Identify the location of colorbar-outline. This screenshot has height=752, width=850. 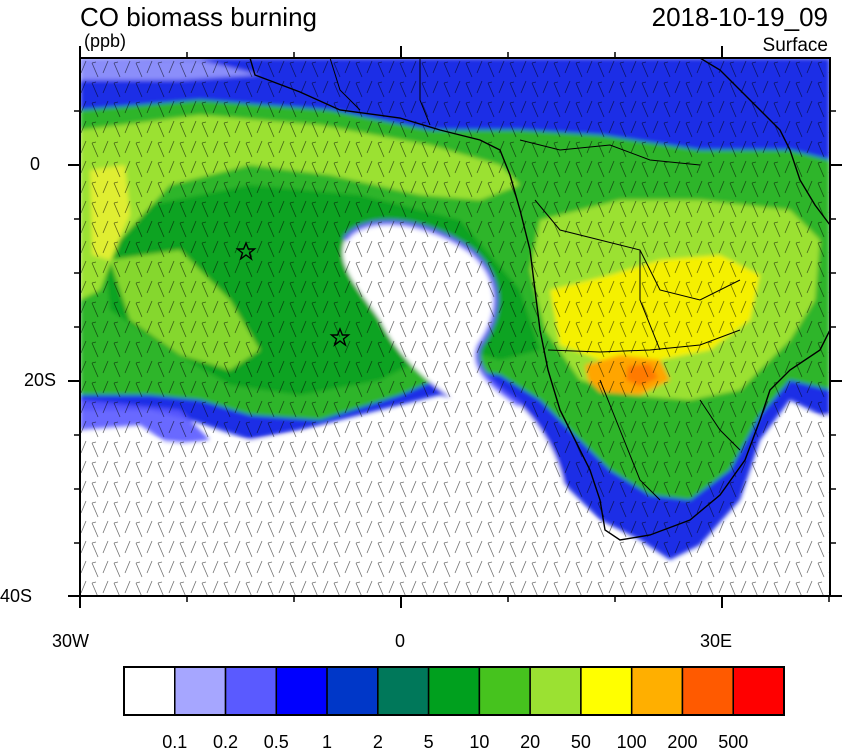
(454, 691).